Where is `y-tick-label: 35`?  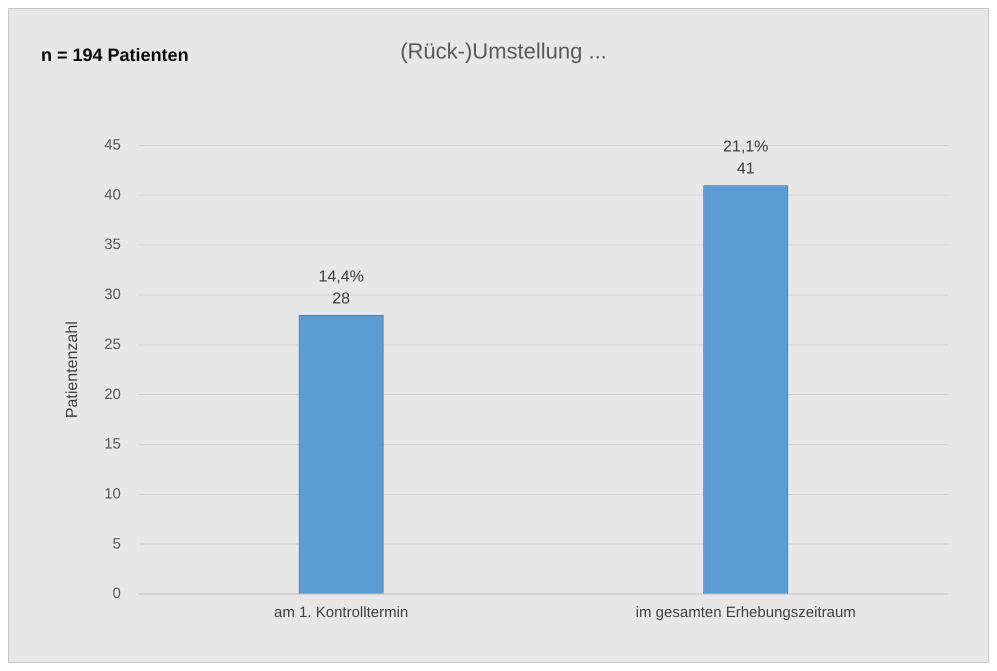
y-tick-label: 35 is located at coordinates (112, 245).